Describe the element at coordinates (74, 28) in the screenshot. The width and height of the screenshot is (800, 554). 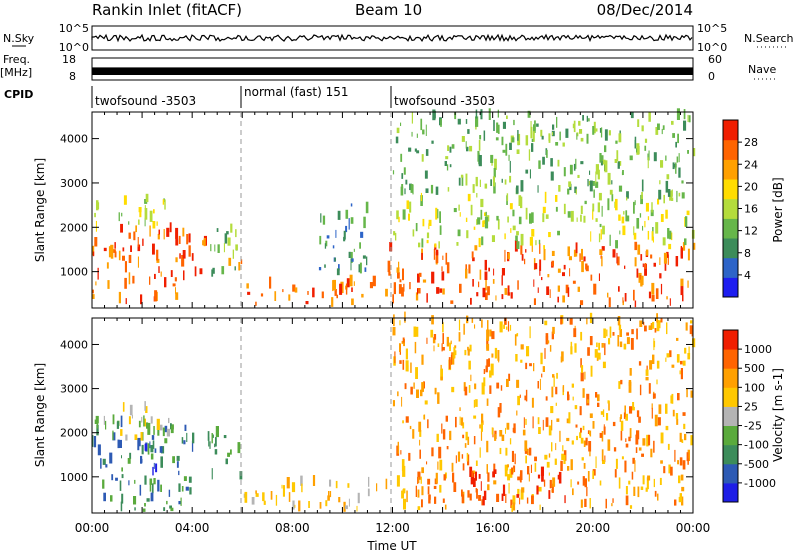
I see `nsky-tick-top: 10^5` at that location.